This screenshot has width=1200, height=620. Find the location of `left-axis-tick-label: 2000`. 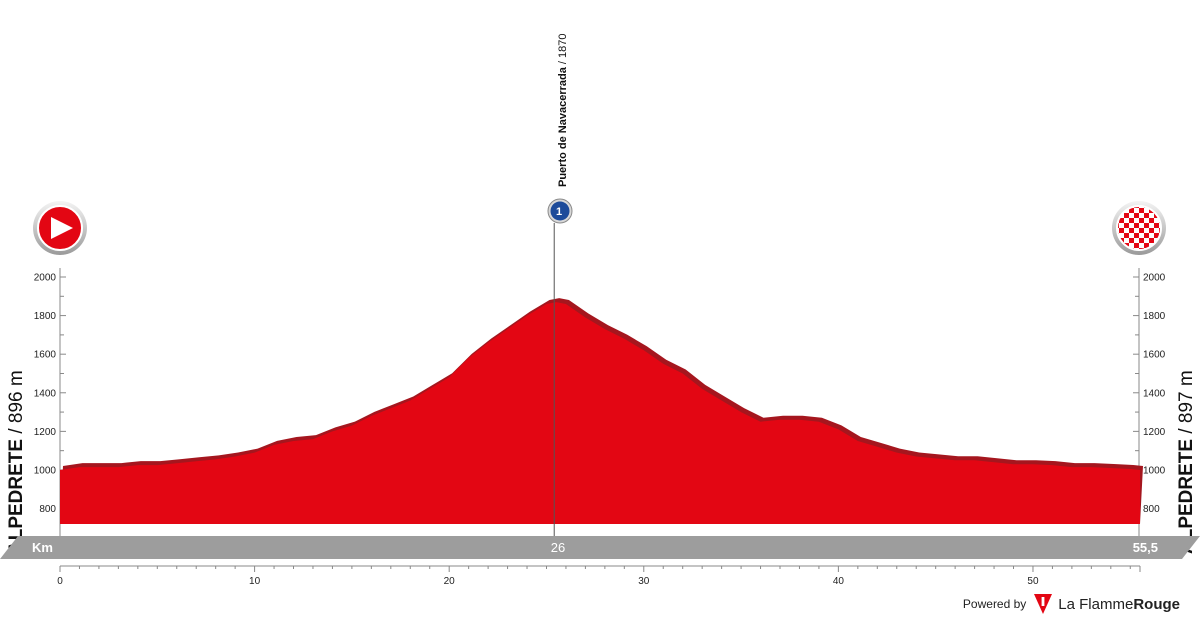

left-axis-tick-label: 2000 is located at coordinates (45, 278).